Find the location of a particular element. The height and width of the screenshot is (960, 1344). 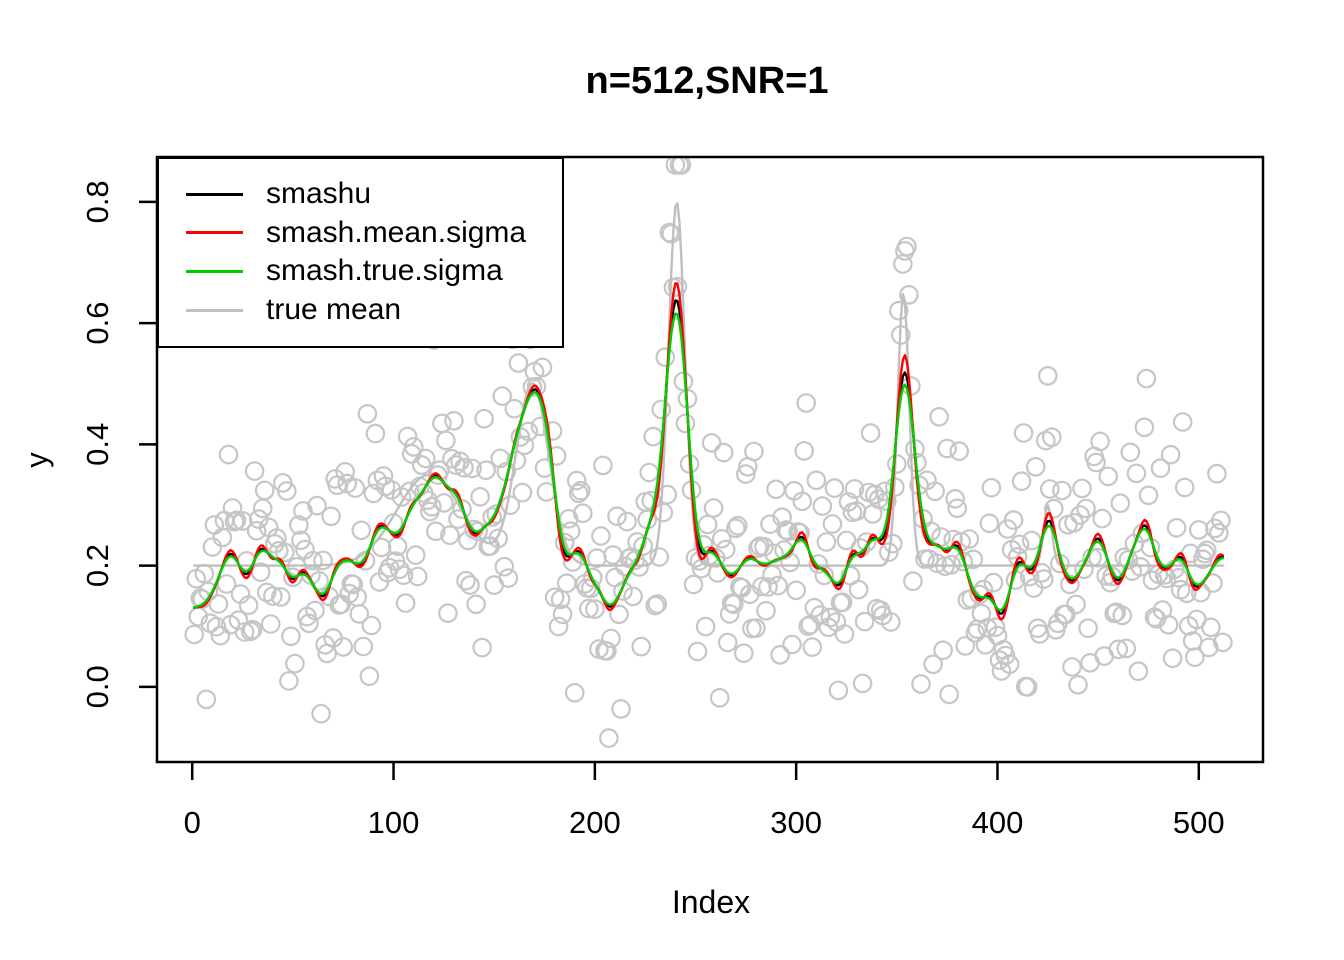

legend-line-sample-smash-mean-sigma is located at coordinates (214, 233).